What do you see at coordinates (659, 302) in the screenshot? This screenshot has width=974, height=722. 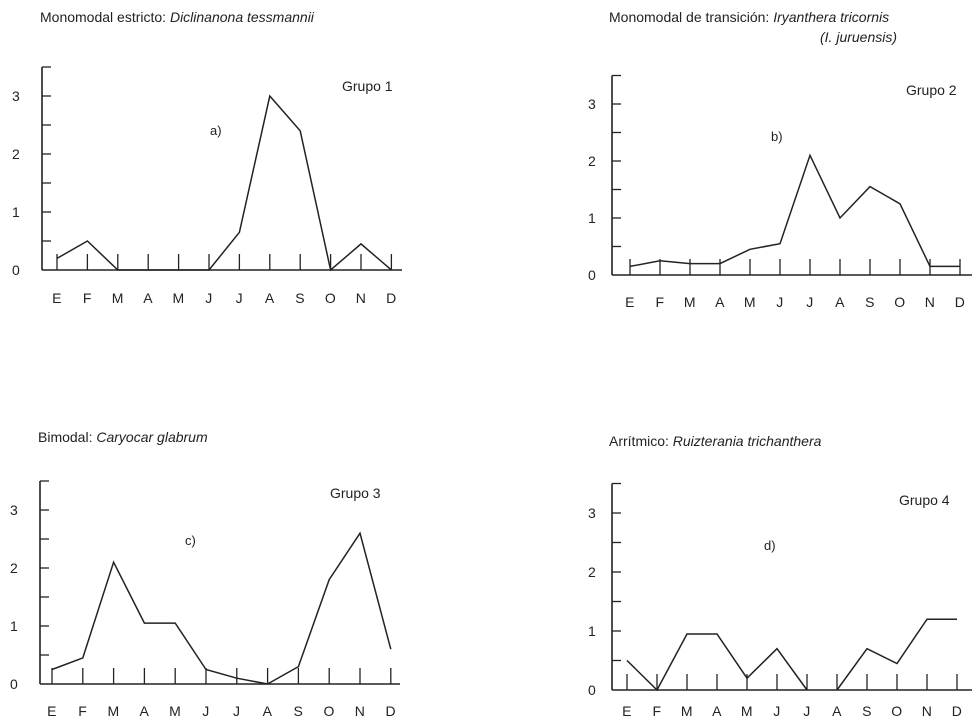 I see `x-tick-label-b: F` at bounding box center [659, 302].